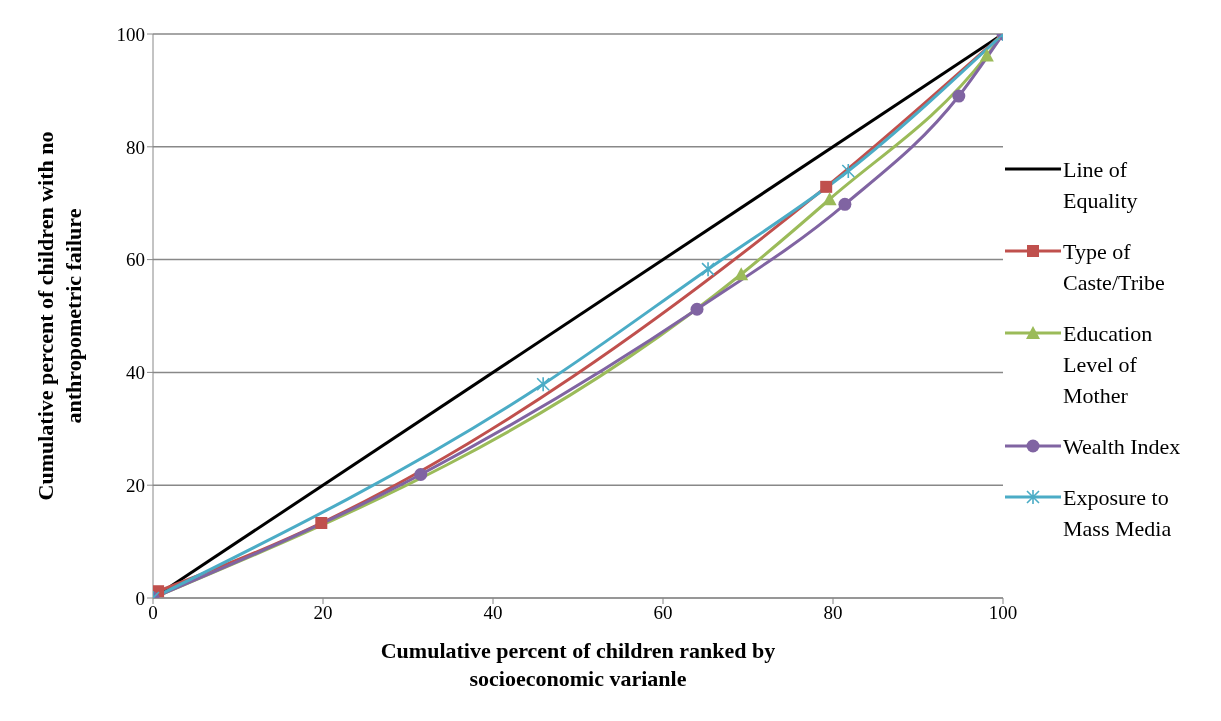 Image resolution: width=1221 pixels, height=721 pixels. What do you see at coordinates (1114, 267) in the screenshot?
I see `legend-label: Type of Caste/Tribe` at bounding box center [1114, 267].